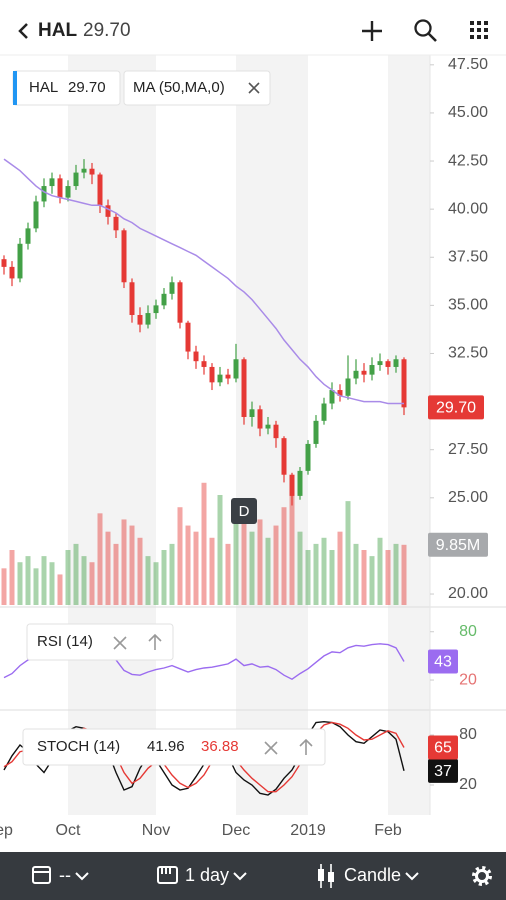 The image size is (506, 900). I want to click on search-button, so click(425, 30).